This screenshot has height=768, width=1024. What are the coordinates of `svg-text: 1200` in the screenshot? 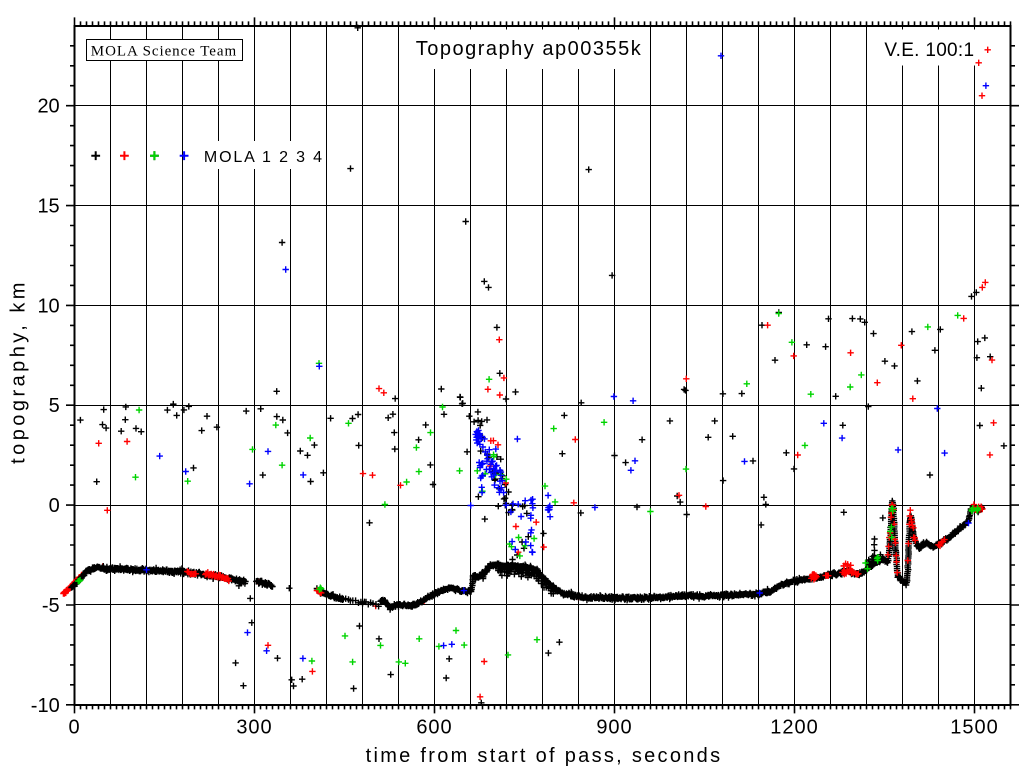 It's located at (794, 728).